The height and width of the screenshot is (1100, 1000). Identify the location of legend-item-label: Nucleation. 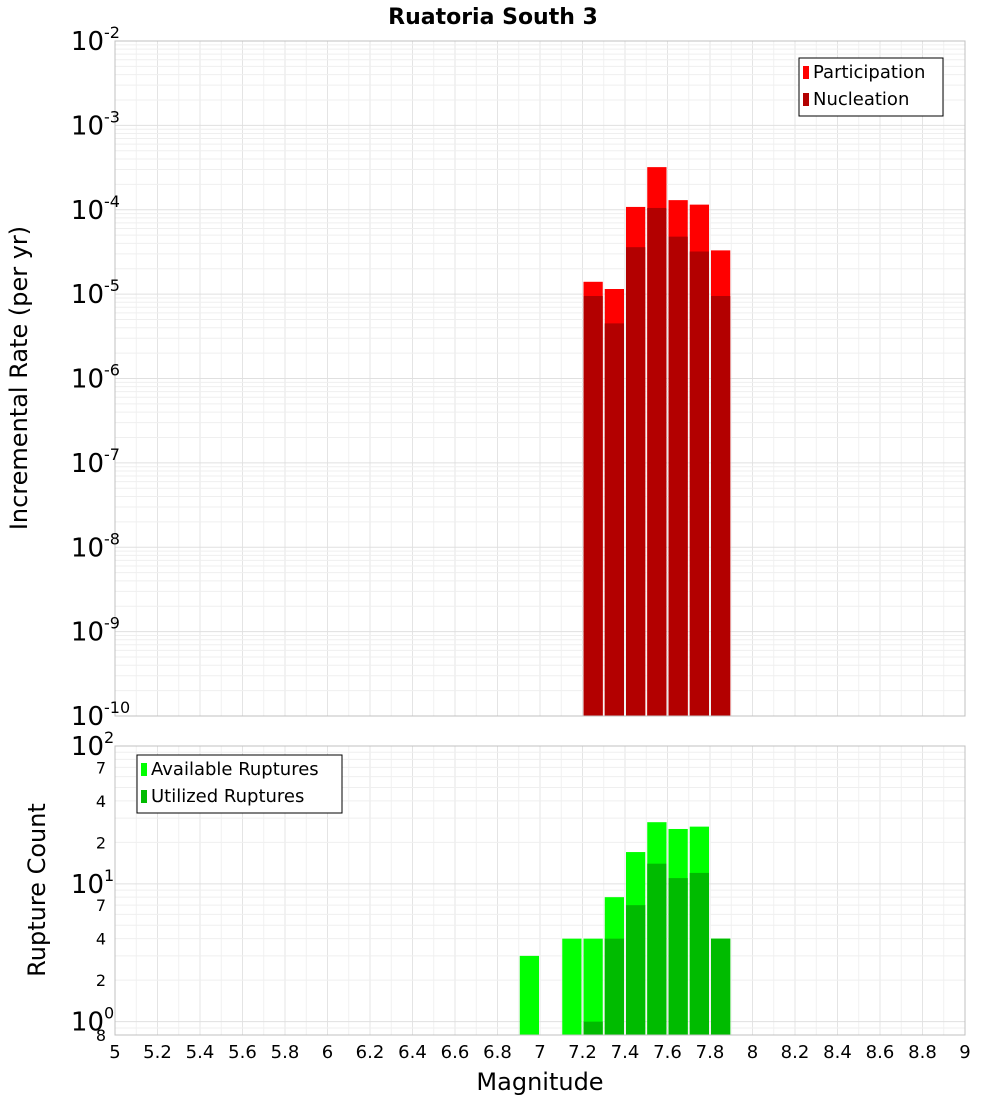
(861, 99).